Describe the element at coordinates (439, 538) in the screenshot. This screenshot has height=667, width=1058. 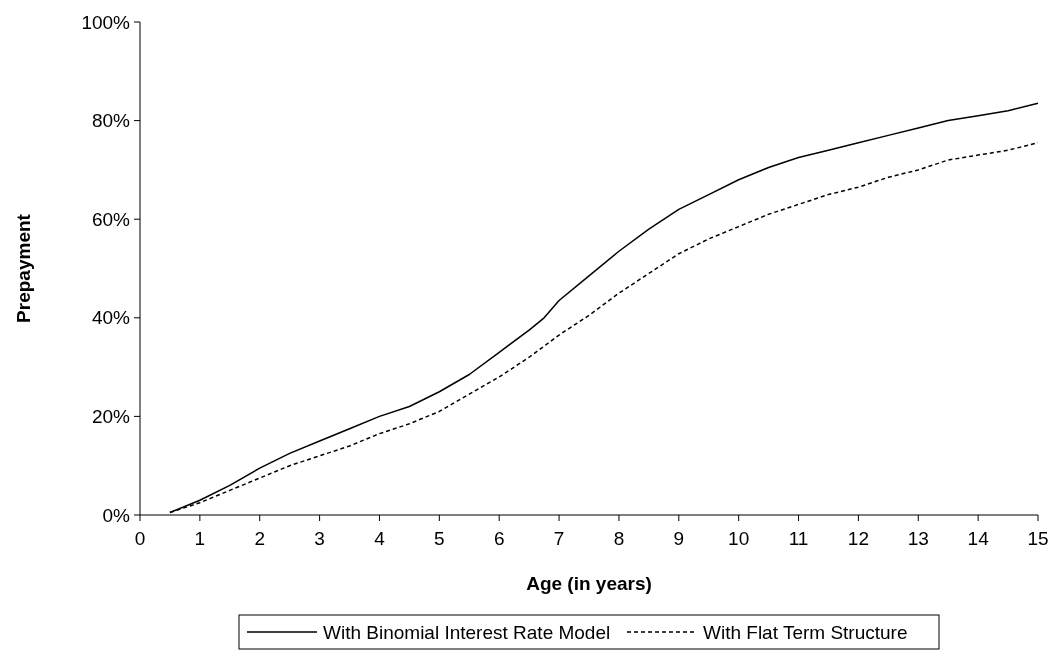
I see `x-tick-label: 5` at that location.